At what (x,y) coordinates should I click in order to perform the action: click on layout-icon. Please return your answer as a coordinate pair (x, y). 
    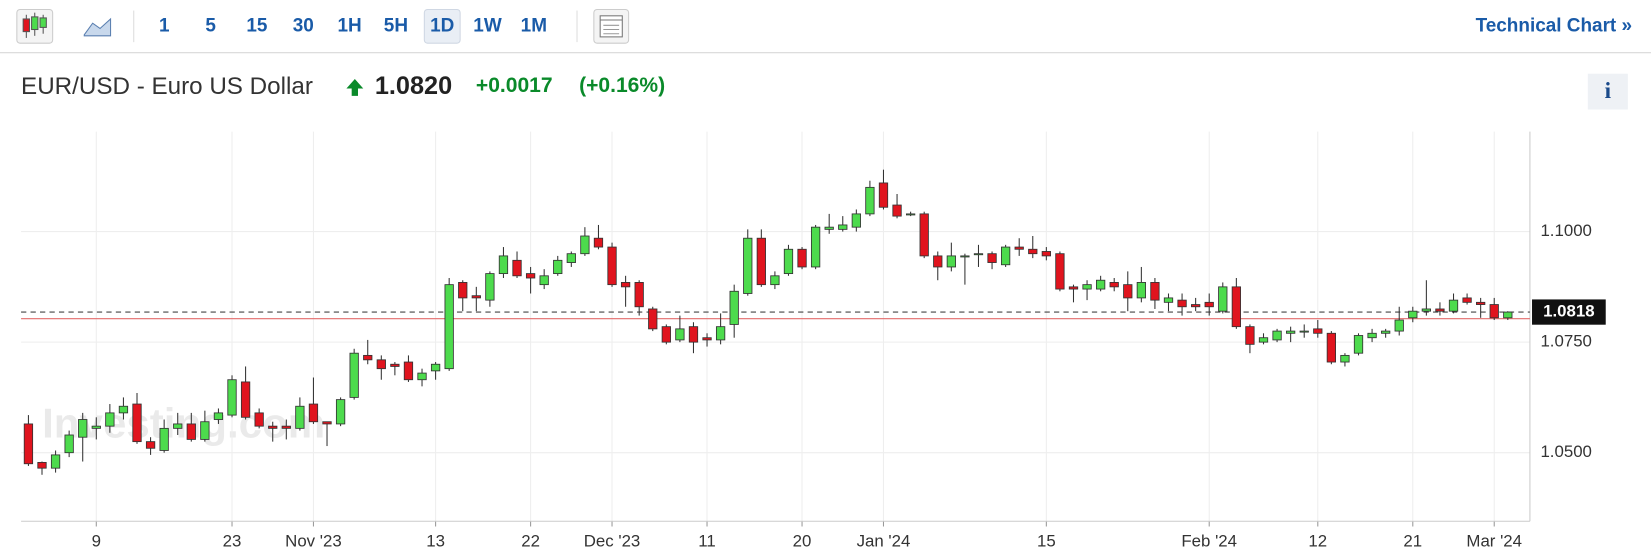
    Looking at the image, I should click on (611, 26).